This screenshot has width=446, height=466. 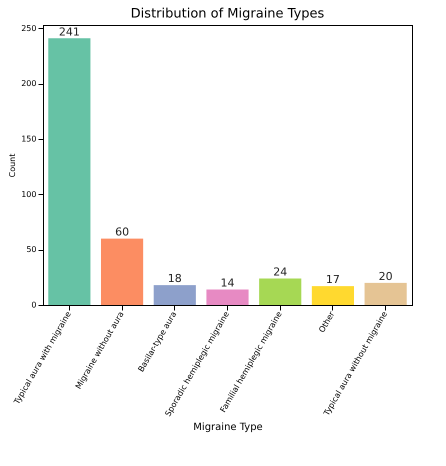 I want to click on data-label: 14, so click(x=227, y=283).